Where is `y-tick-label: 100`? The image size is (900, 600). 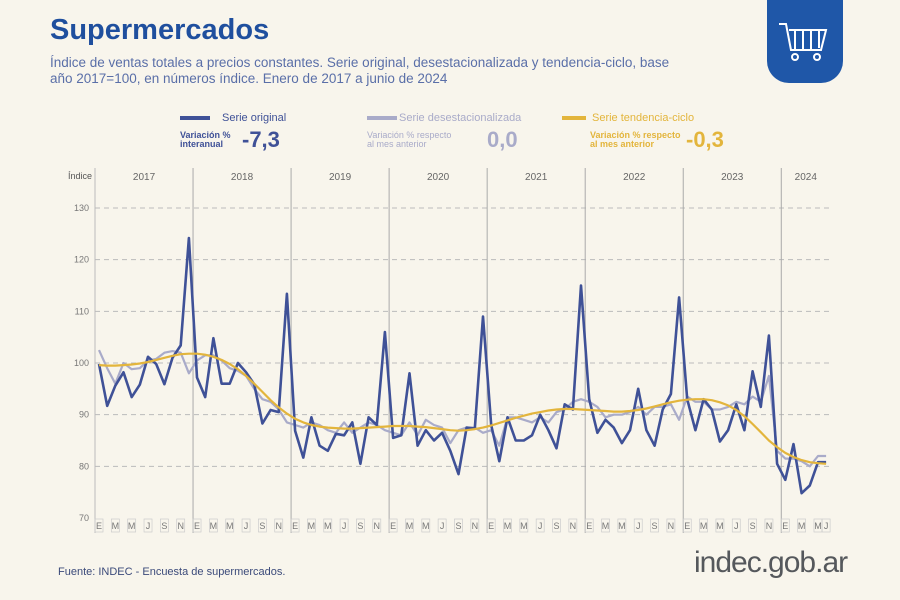
y-tick-label: 100 is located at coordinates (81, 363).